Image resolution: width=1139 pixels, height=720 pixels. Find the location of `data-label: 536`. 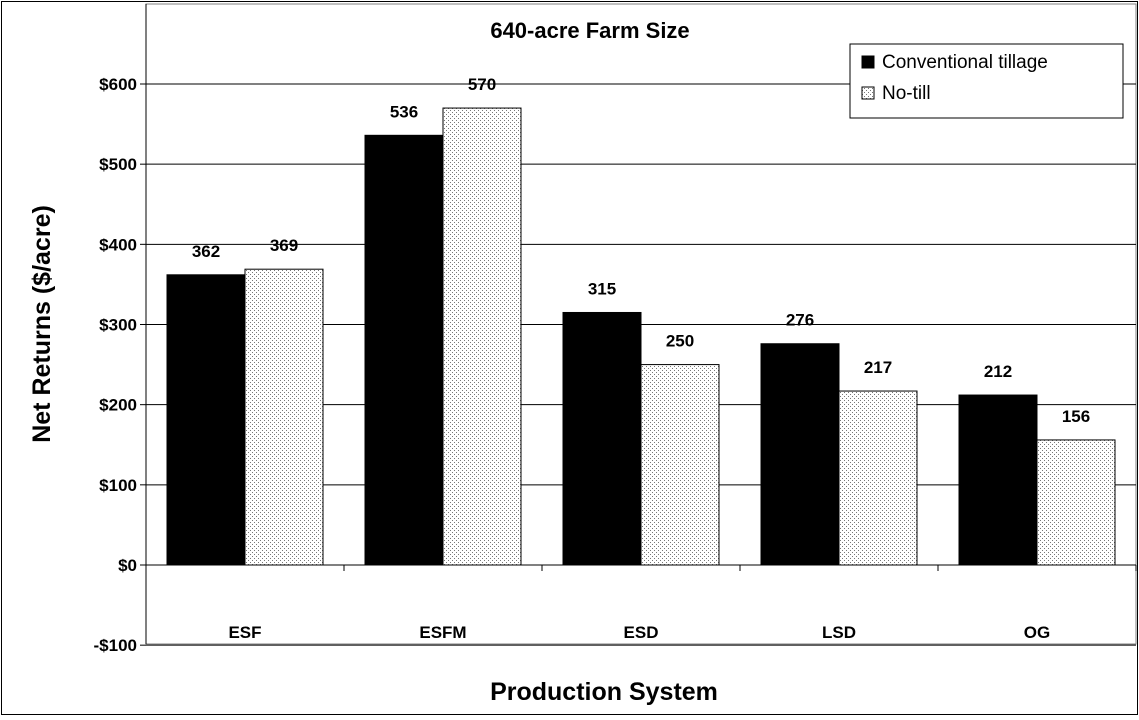

data-label: 536 is located at coordinates (404, 111).